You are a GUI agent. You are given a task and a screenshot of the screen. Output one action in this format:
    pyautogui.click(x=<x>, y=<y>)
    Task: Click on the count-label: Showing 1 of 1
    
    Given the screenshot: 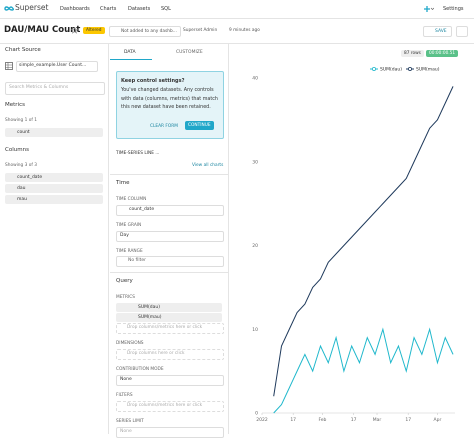 What is the action you would take?
    pyautogui.click(x=21, y=120)
    